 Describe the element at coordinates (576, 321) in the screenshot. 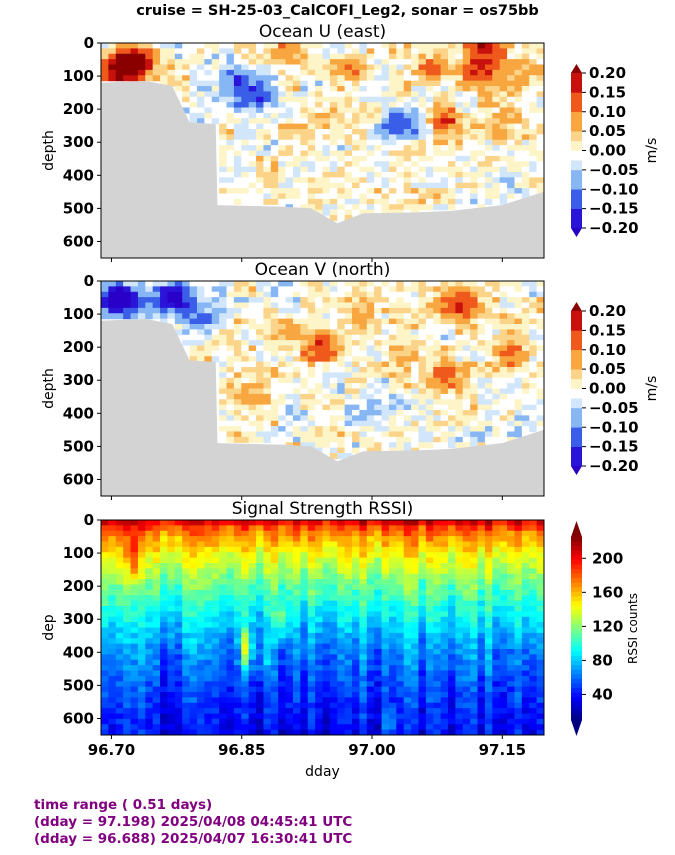

I see `colorbar-swatch` at that location.